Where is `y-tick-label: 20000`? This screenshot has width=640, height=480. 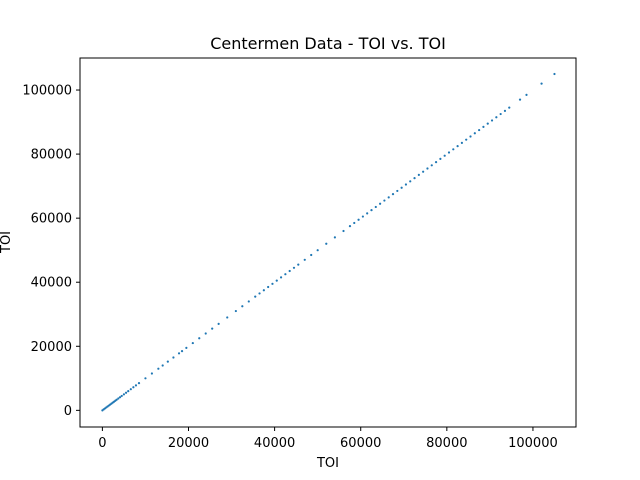 y-tick-label: 20000 is located at coordinates (51, 347).